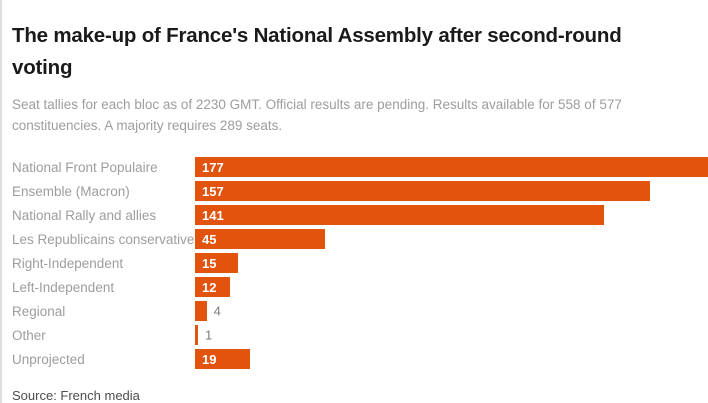 This screenshot has height=403, width=708. What do you see at coordinates (209, 239) in the screenshot?
I see `value-label: 45` at bounding box center [209, 239].